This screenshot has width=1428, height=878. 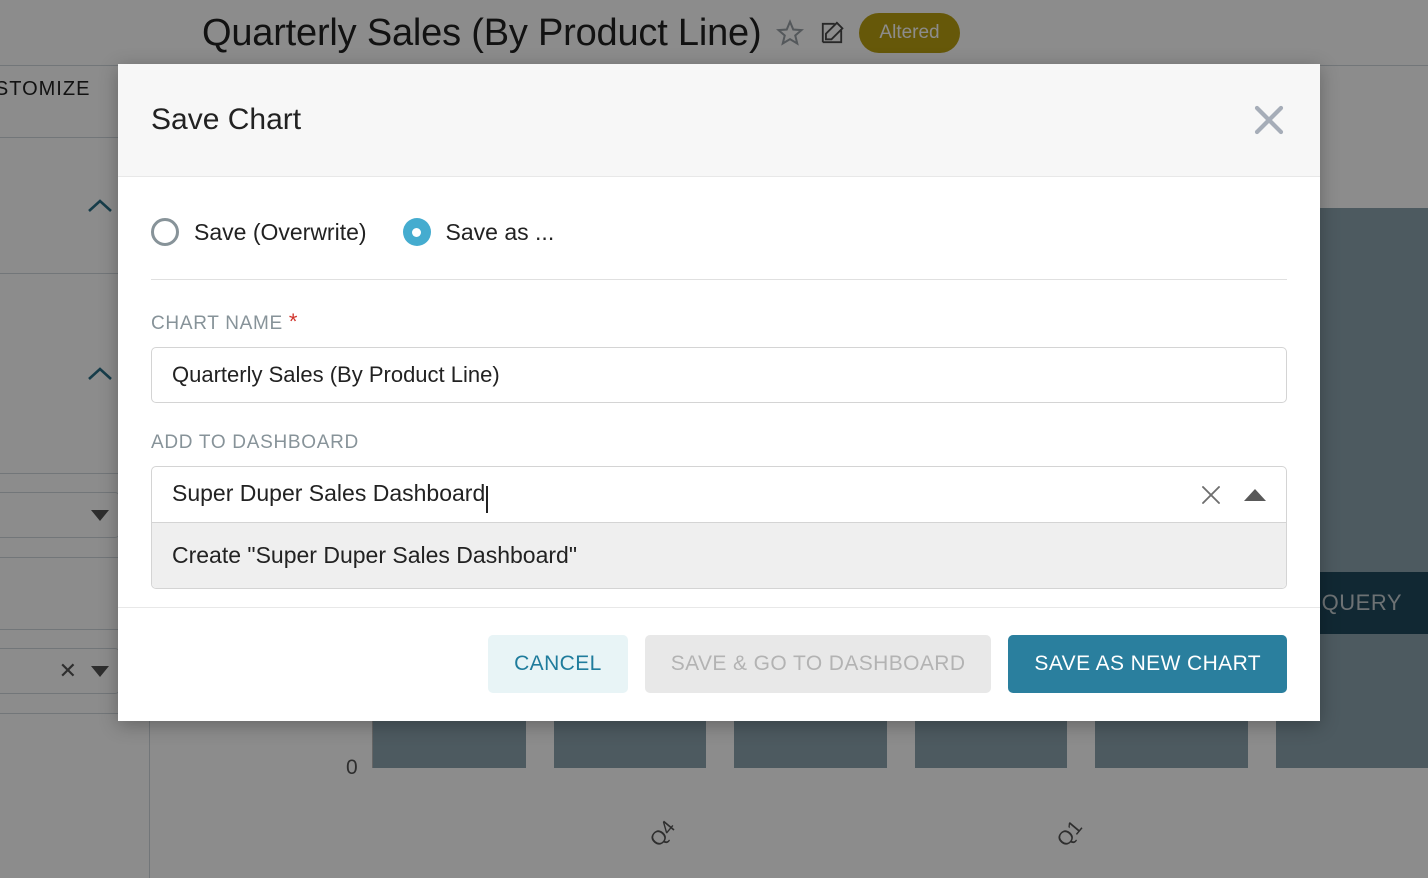 What do you see at coordinates (293, 321) in the screenshot?
I see `required-asterisk: *` at bounding box center [293, 321].